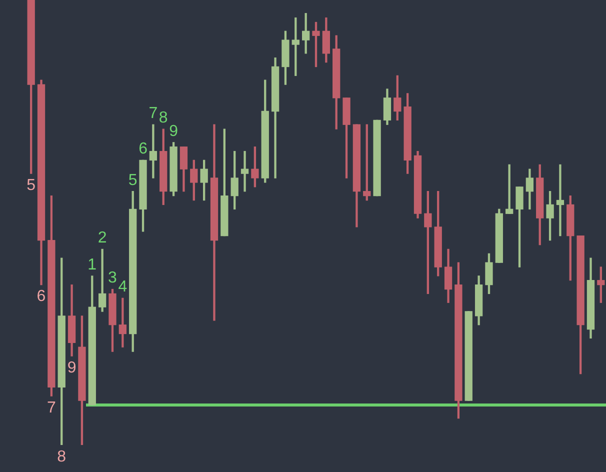 The height and width of the screenshot is (472, 606). I want to click on annotation: 3, so click(113, 278).